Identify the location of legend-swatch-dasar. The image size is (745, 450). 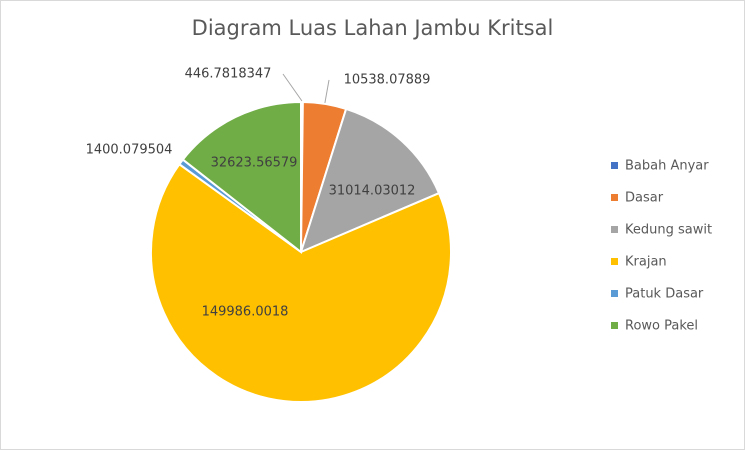
(614, 197).